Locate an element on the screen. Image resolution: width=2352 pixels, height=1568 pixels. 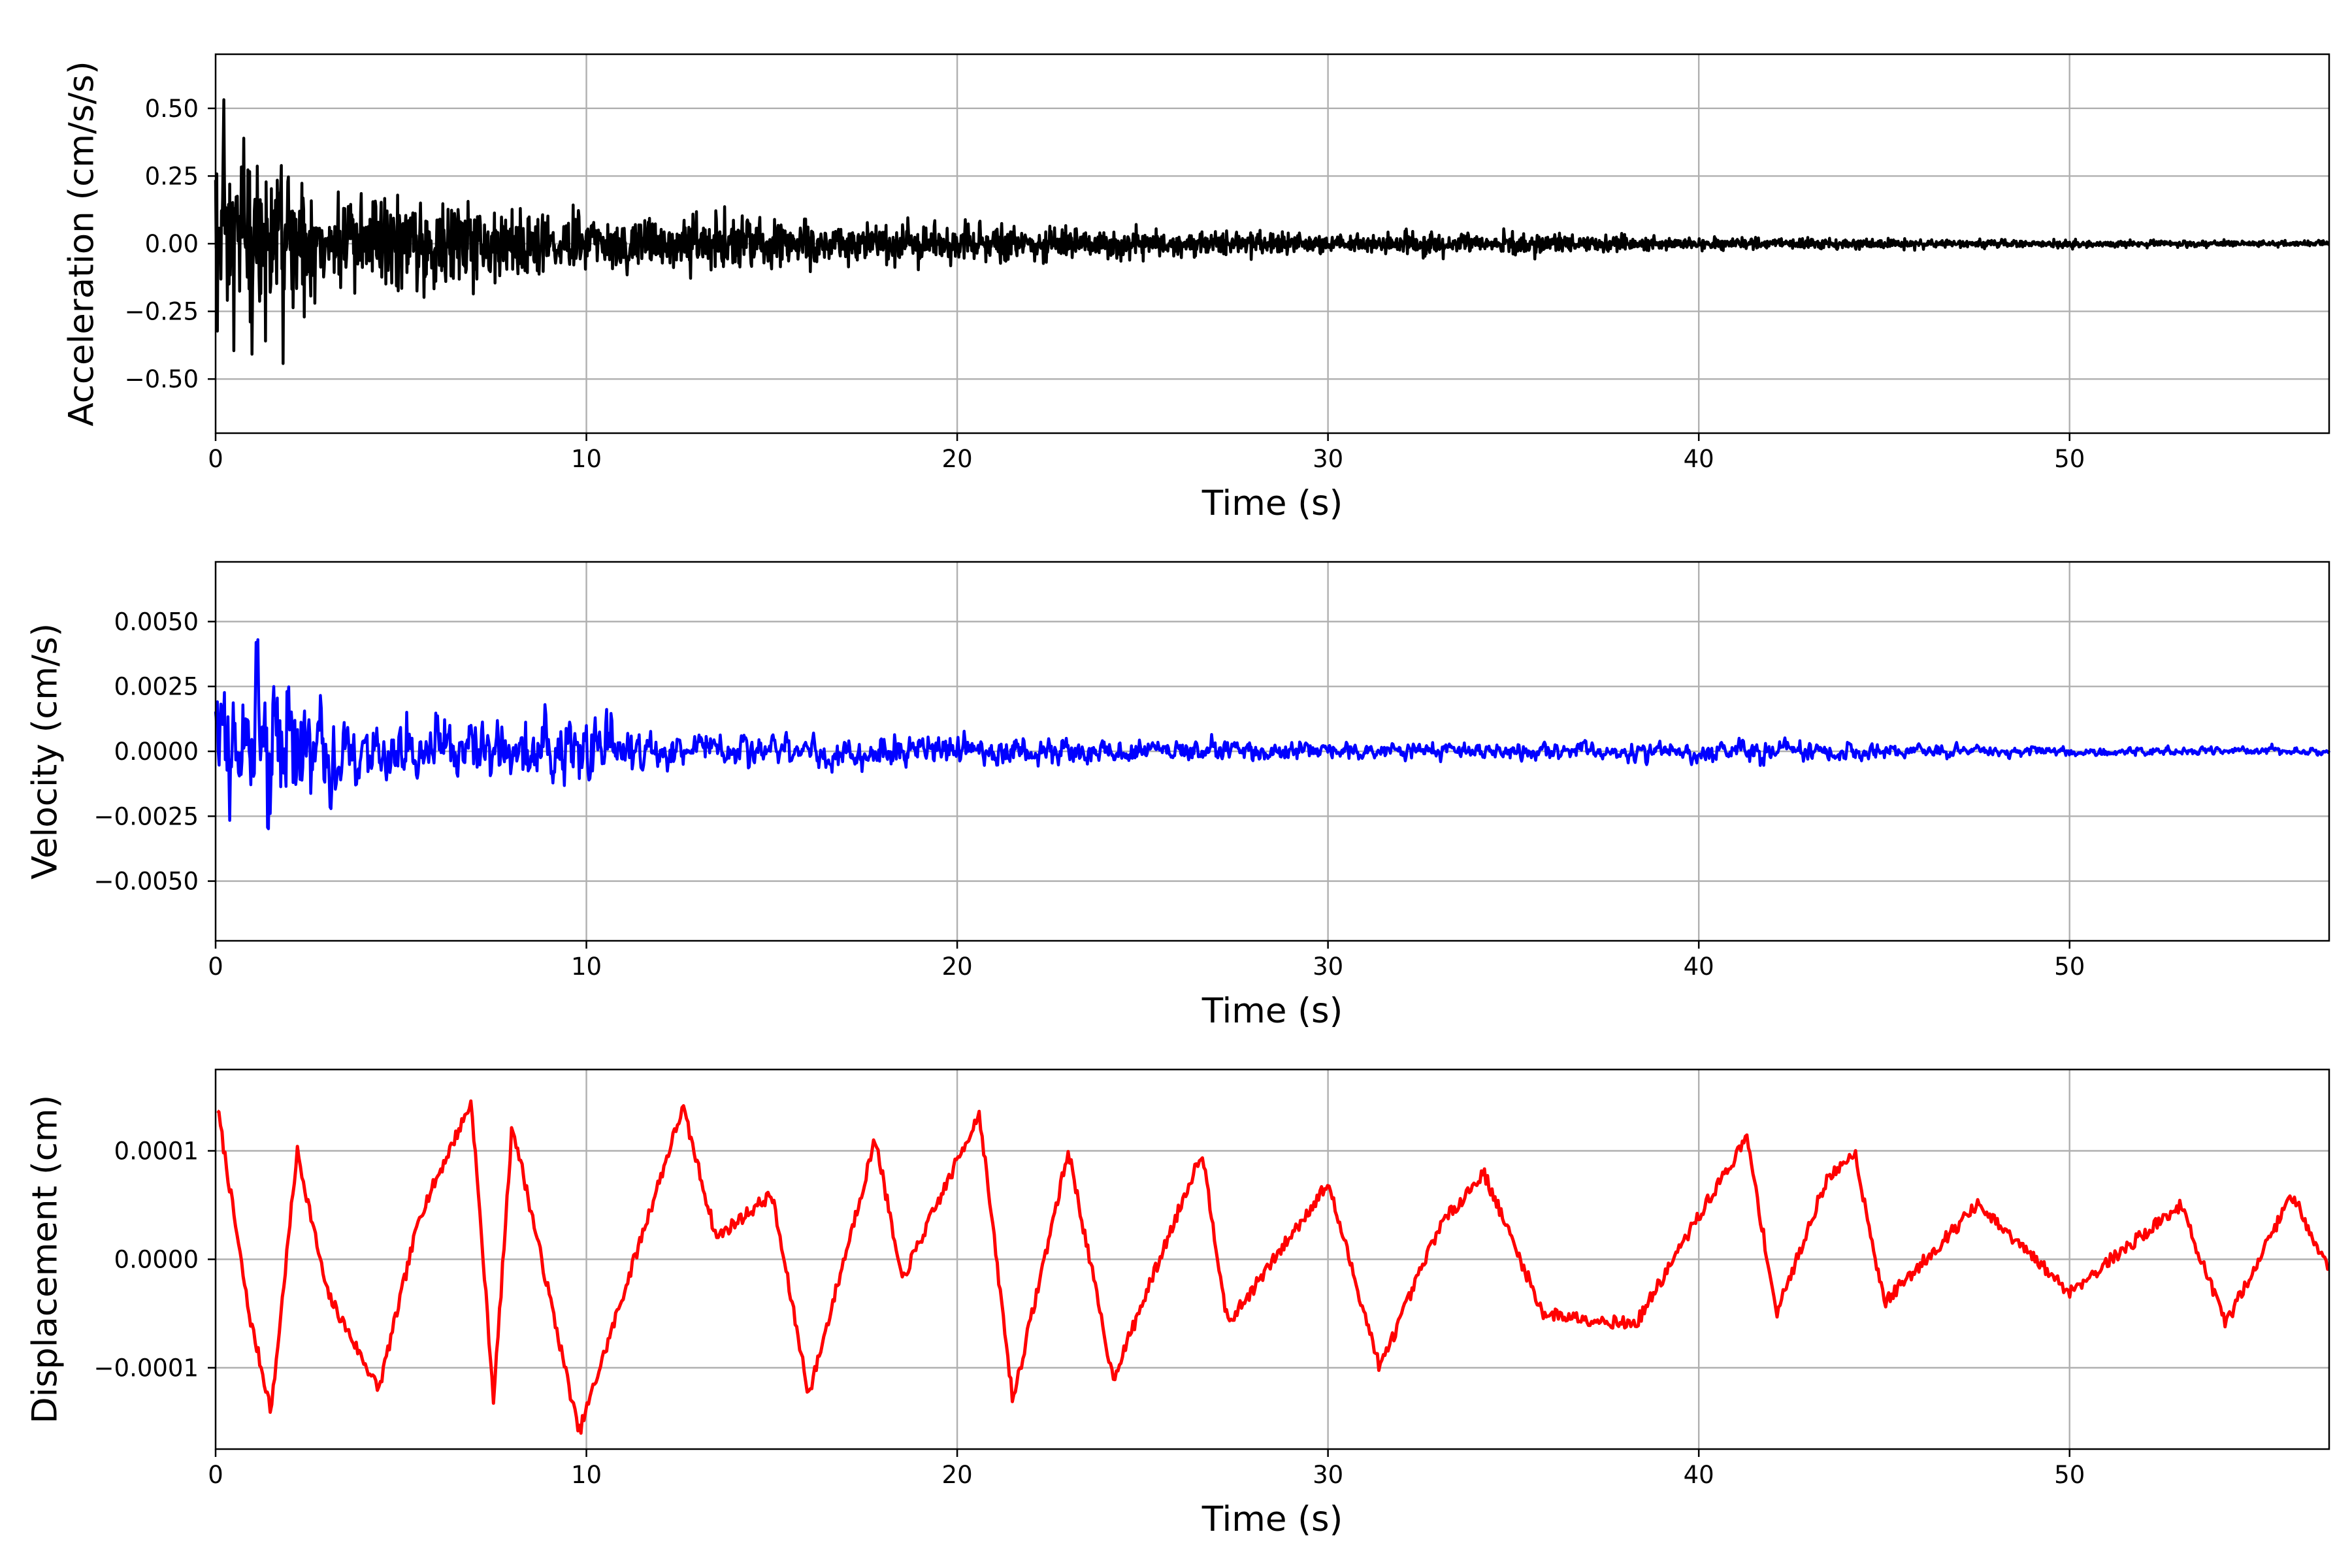
displacement-x-tick-label-2: 20 is located at coordinates (957, 1475).